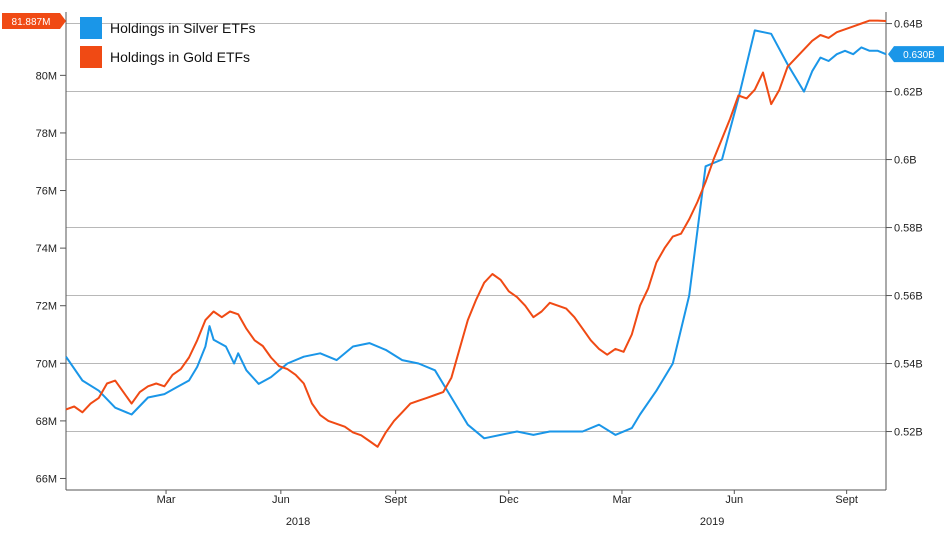 The image size is (950, 535). I want to click on right-axis-ticks: 0.52B 0.54B 0.56B 0.58B 0.6B 0.62B 0.64B, so click(904, 229).